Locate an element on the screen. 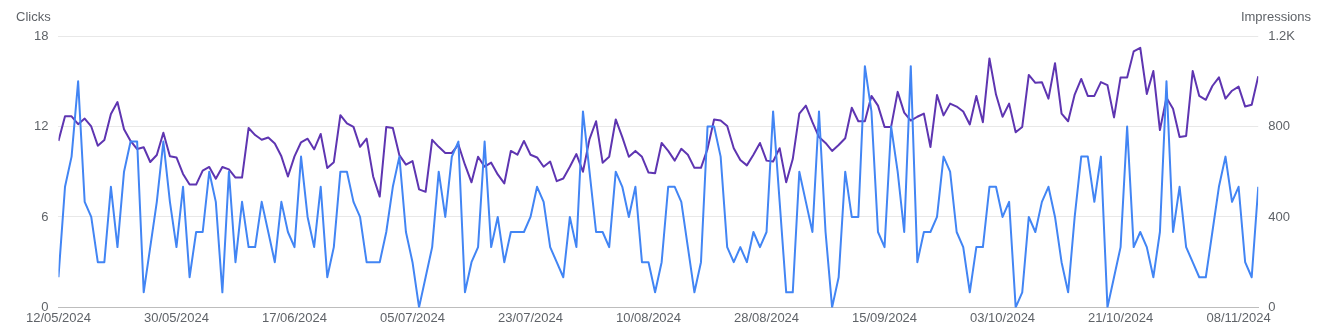  y2-tick-label: 400 is located at coordinates (1279, 216).